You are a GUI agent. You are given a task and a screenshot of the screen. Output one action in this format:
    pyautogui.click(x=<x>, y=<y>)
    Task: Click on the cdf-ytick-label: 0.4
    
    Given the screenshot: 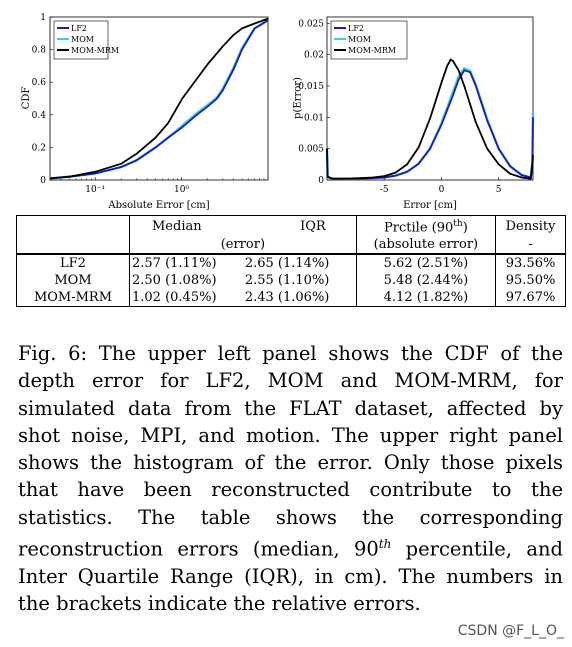 What is the action you would take?
    pyautogui.click(x=39, y=116)
    